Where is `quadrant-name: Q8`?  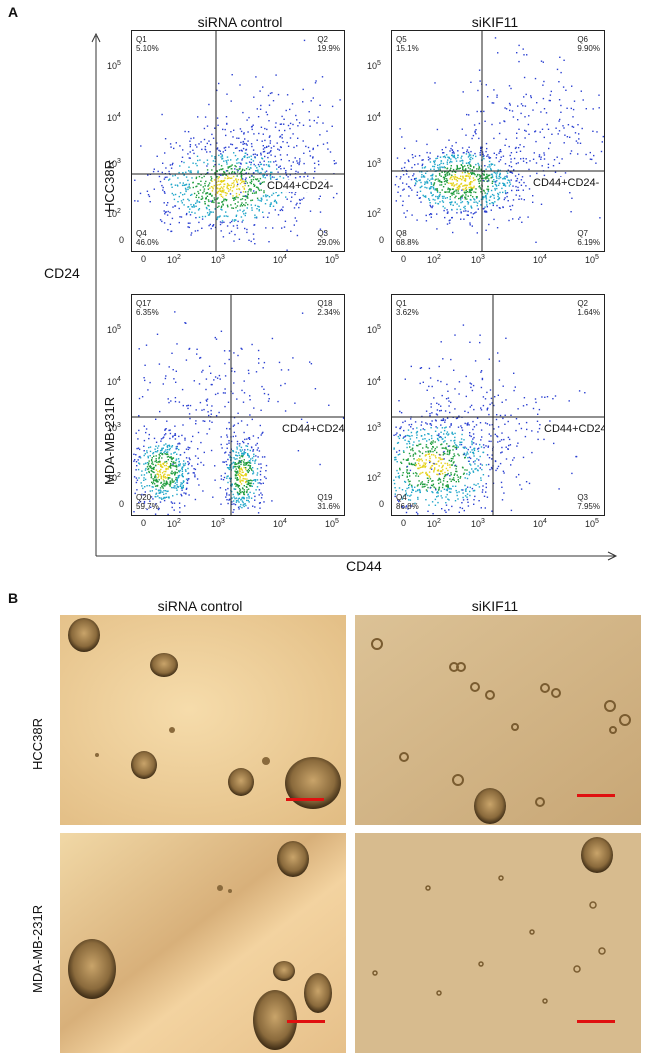 quadrant-name: Q8 is located at coordinates (401, 233).